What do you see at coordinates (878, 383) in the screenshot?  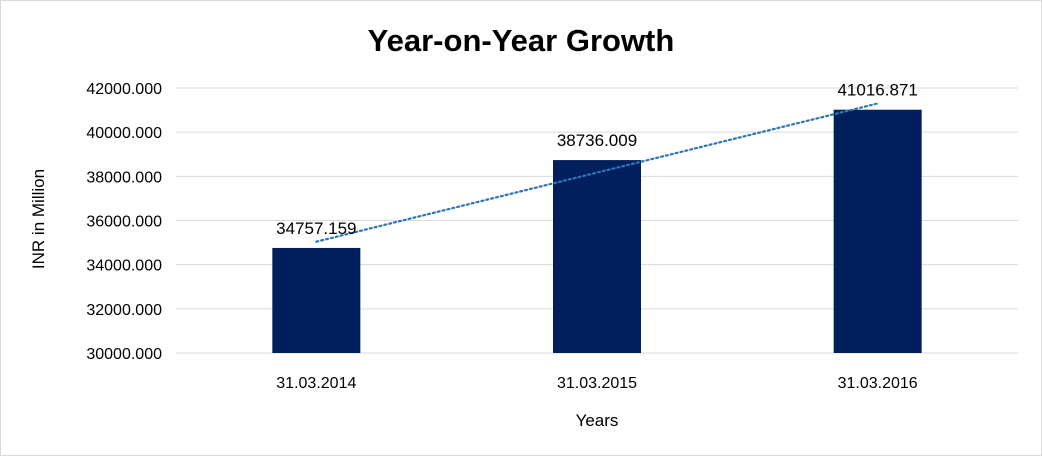 I see `x-tick-label: 31.03.2016` at bounding box center [878, 383].